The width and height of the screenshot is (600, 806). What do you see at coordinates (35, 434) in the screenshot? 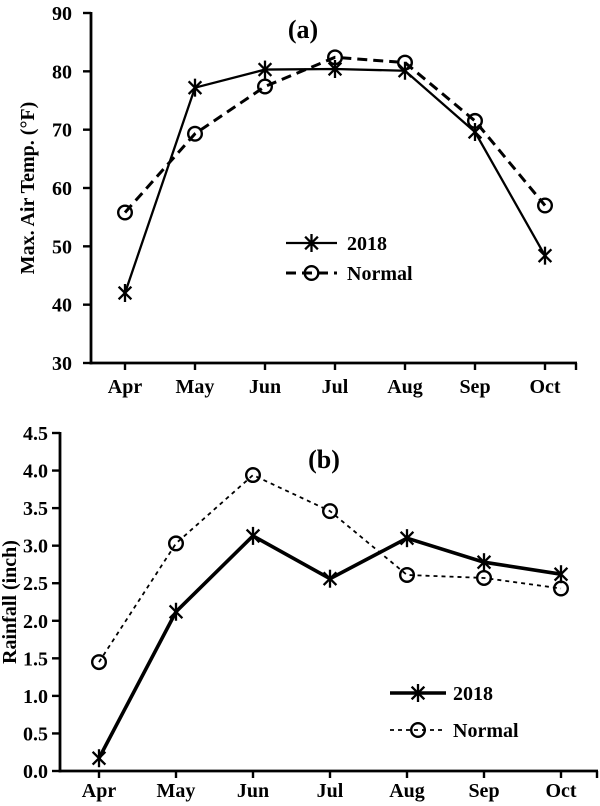
I see `y-tick-label: 4.5` at bounding box center [35, 434].